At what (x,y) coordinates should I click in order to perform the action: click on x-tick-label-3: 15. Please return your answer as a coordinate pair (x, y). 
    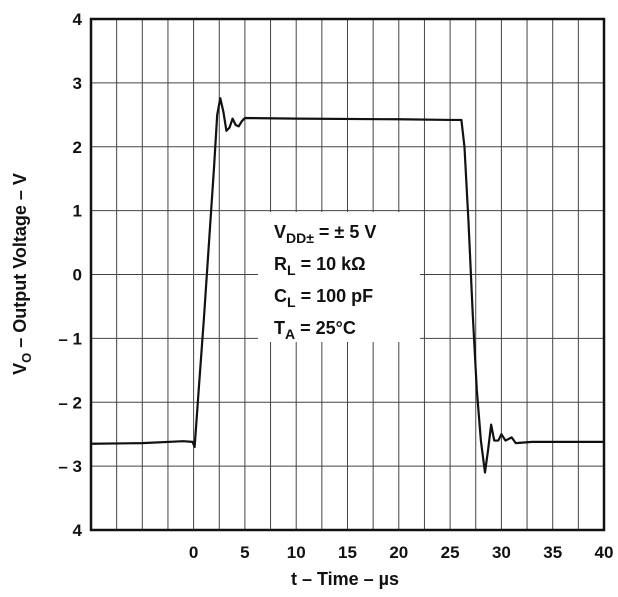
    Looking at the image, I should click on (347, 552).